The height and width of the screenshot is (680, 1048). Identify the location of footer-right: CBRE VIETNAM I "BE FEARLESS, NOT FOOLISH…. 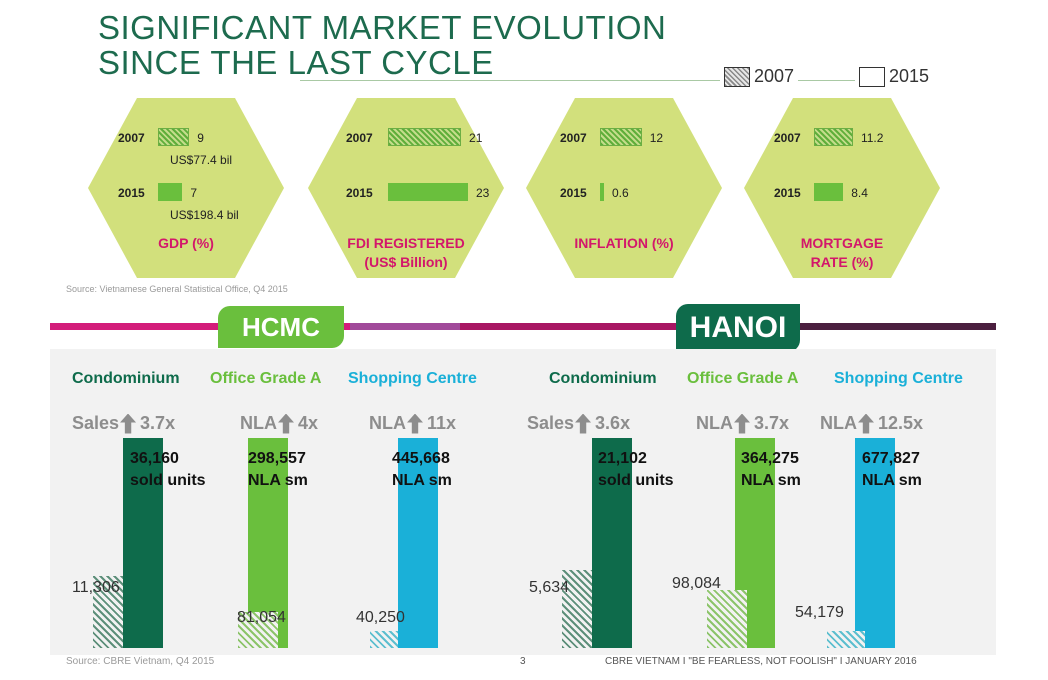
(761, 661).